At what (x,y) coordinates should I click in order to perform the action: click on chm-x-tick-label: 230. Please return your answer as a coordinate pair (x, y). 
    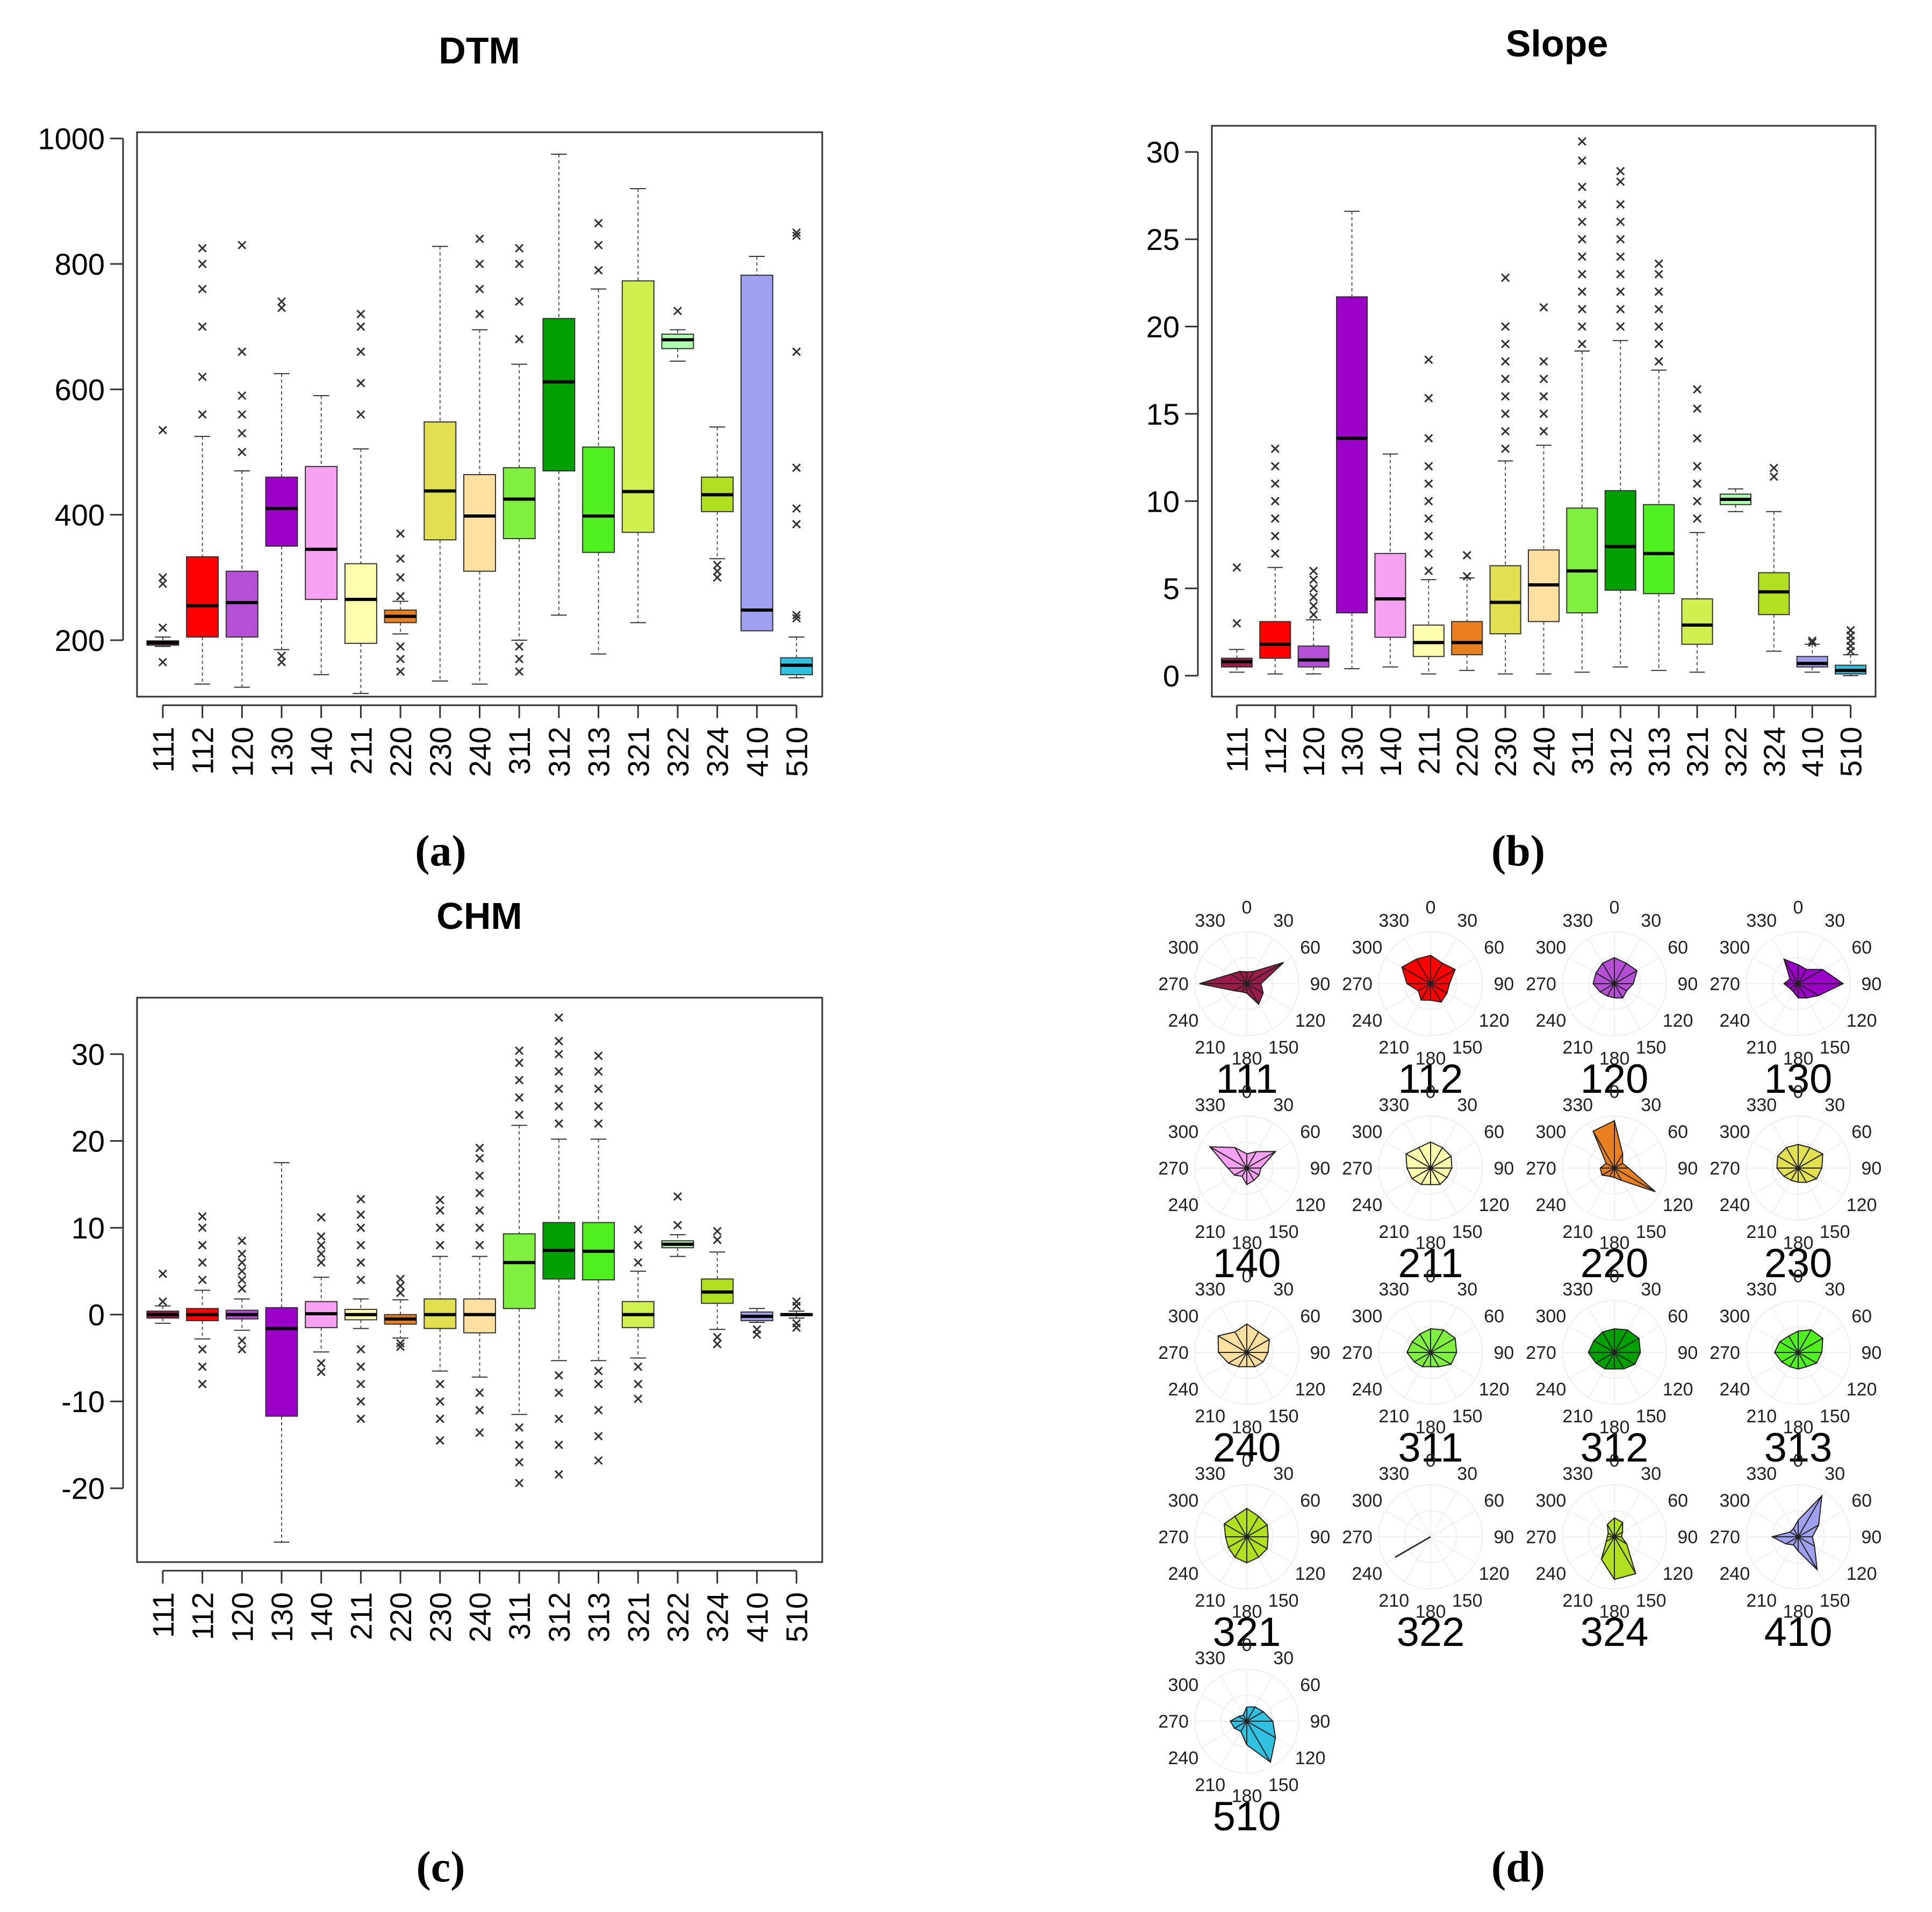
    Looking at the image, I should click on (440, 1617).